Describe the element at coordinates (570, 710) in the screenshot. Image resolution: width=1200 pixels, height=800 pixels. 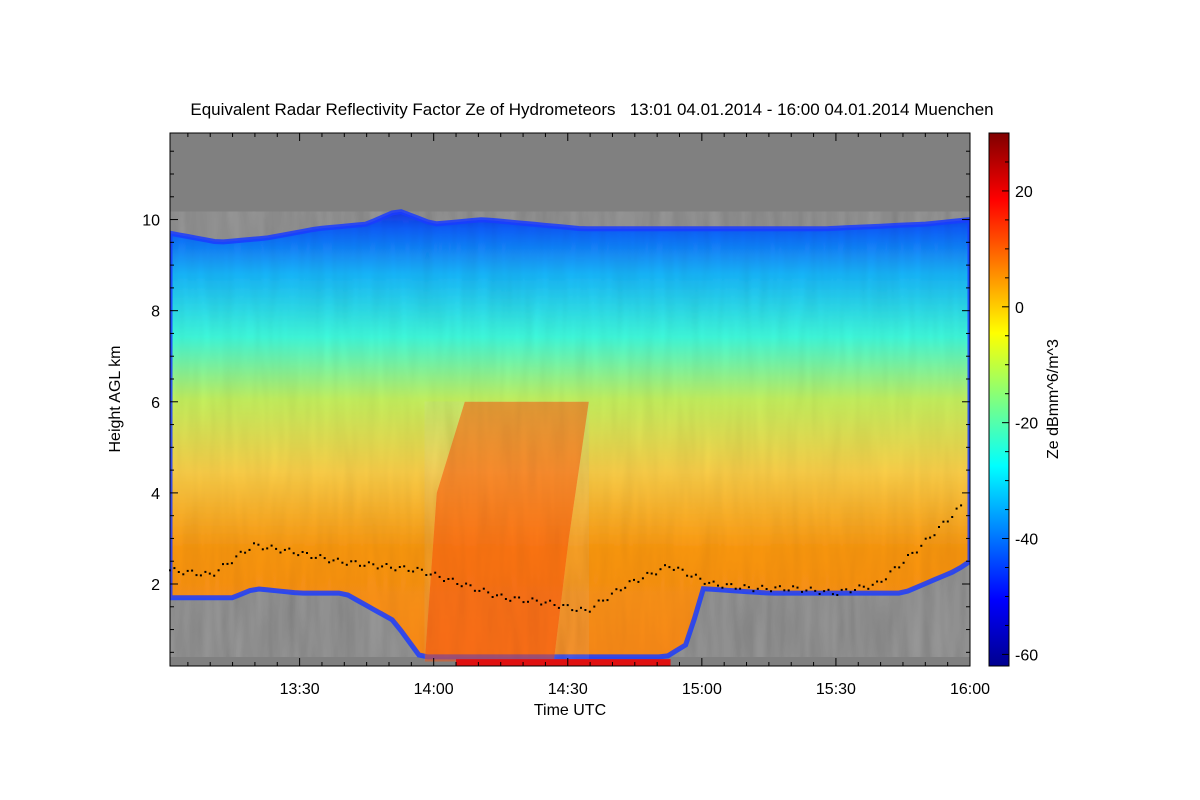
I see `x-axis-label: Time UTC` at that location.